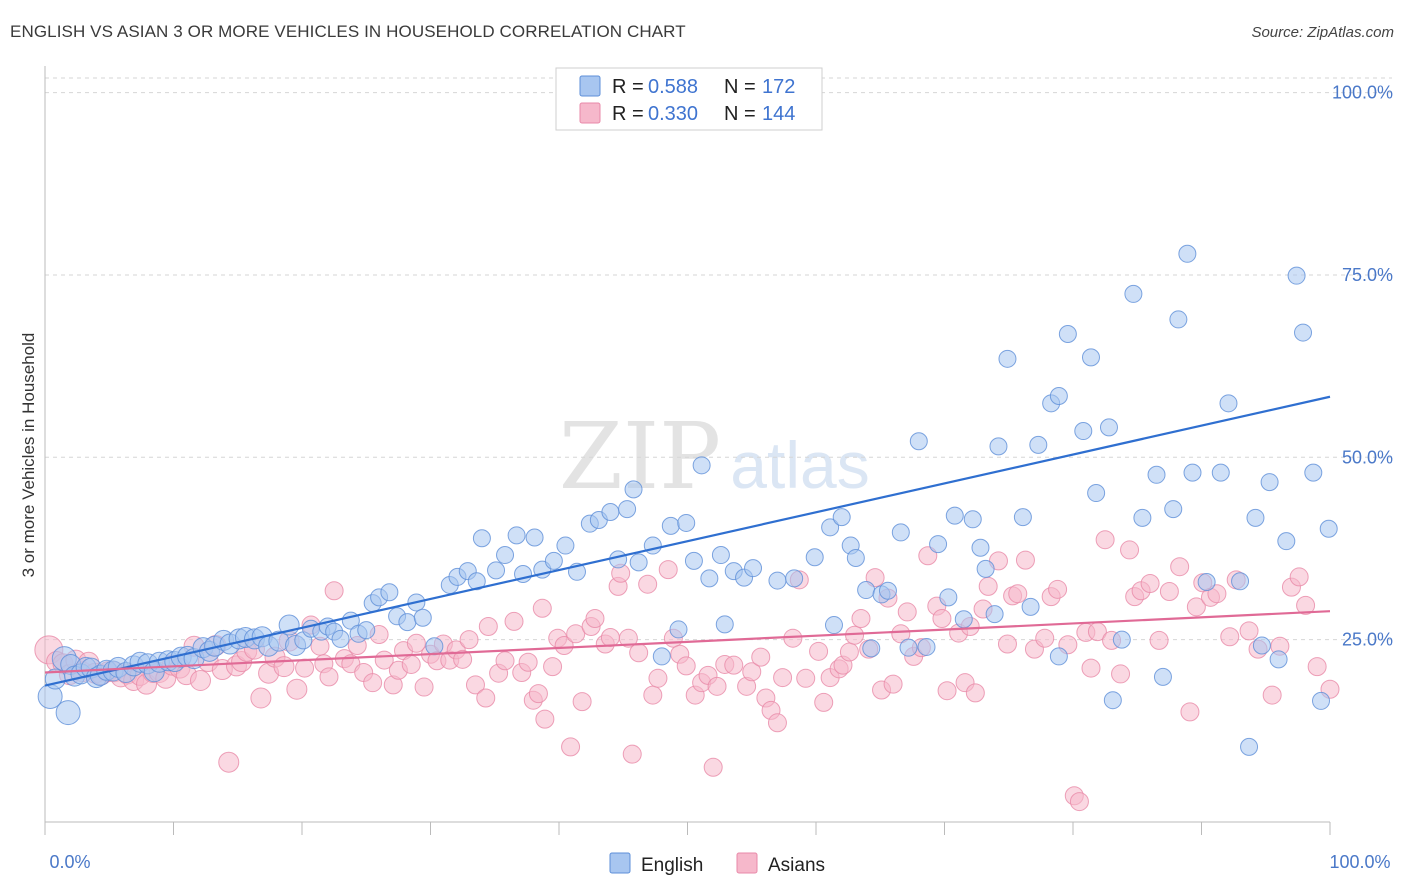 The height and width of the screenshot is (892, 1406). I want to click on trend-line-asians, so click(687, 642).